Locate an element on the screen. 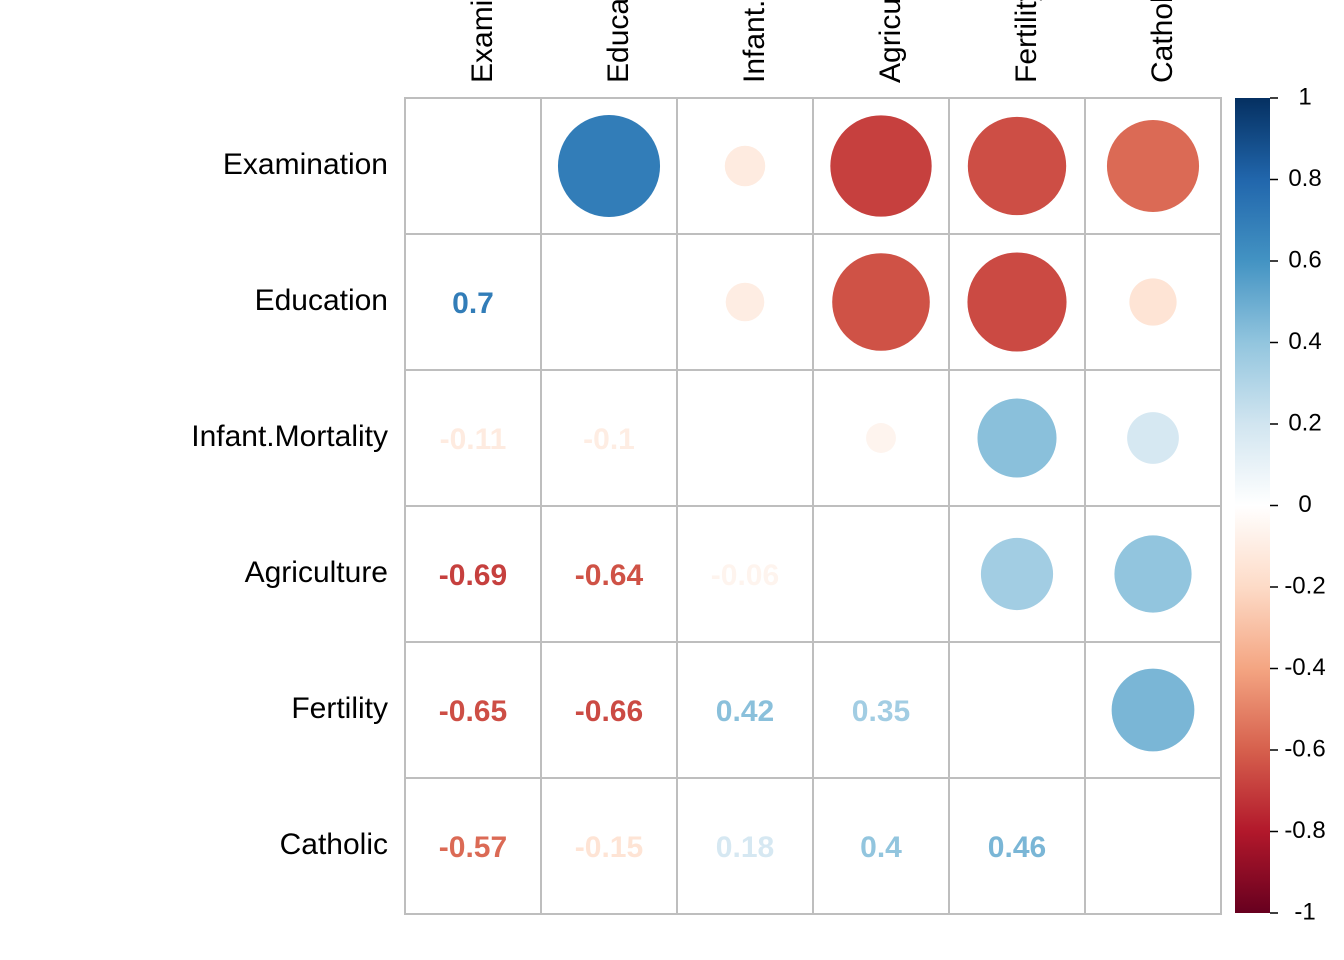 The height and width of the screenshot is (960, 1344). value-label: 0.4 is located at coordinates (881, 847).